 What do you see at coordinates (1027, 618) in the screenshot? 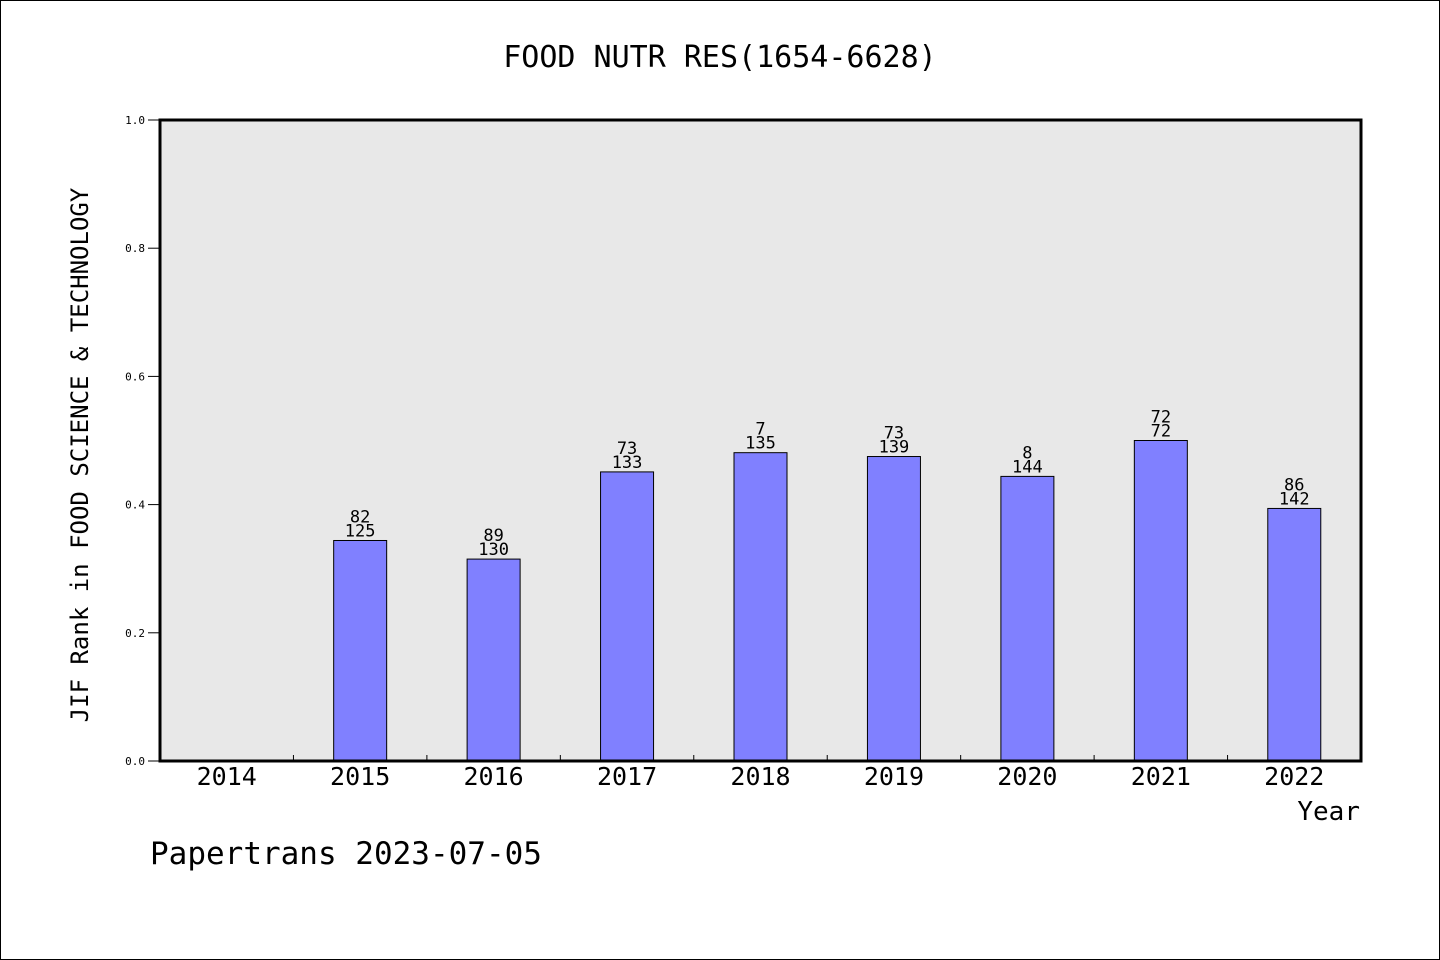
I see `bar-2020` at bounding box center [1027, 618].